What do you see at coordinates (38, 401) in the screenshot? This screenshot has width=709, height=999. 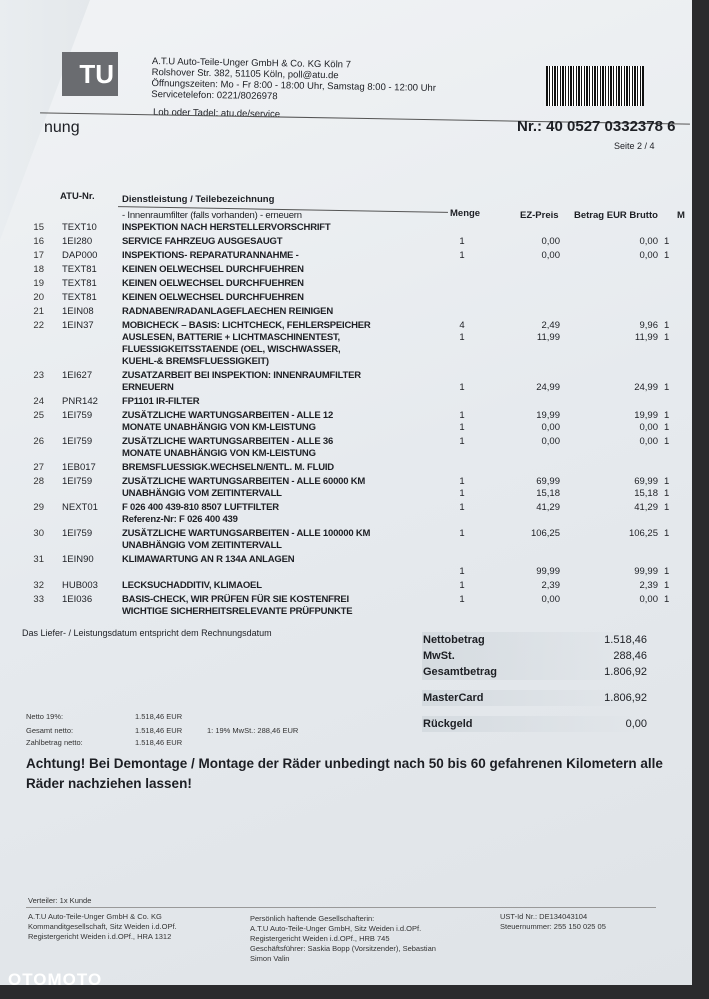 I see `item-position: 24` at bounding box center [38, 401].